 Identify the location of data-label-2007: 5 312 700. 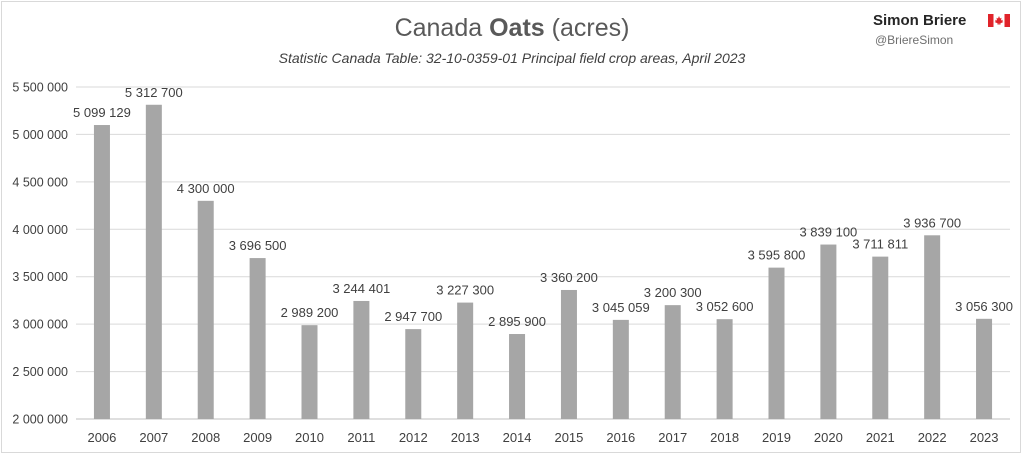
(154, 92).